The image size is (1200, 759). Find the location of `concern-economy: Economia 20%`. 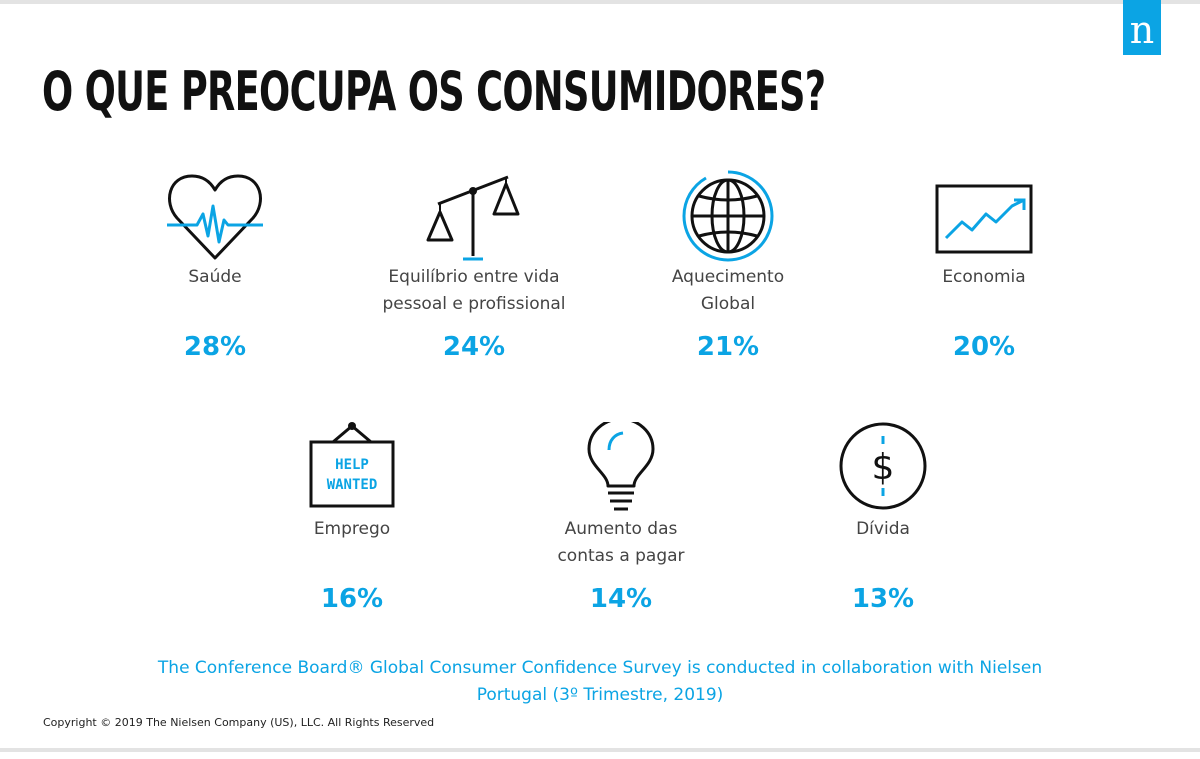

concern-economy: Economia 20% is located at coordinates (984, 267).